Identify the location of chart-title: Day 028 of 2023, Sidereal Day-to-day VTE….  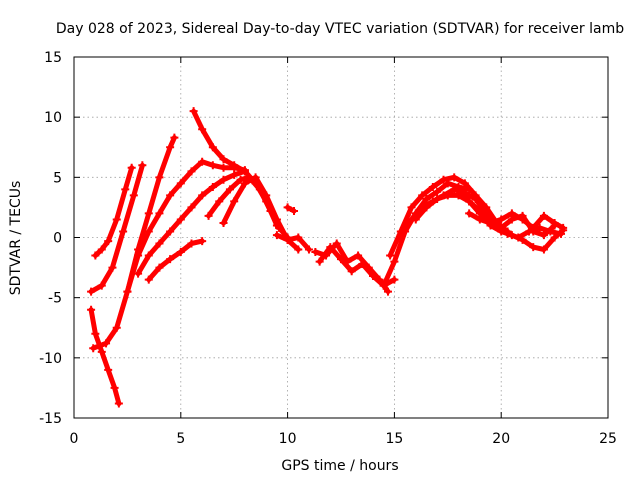
(340, 29).